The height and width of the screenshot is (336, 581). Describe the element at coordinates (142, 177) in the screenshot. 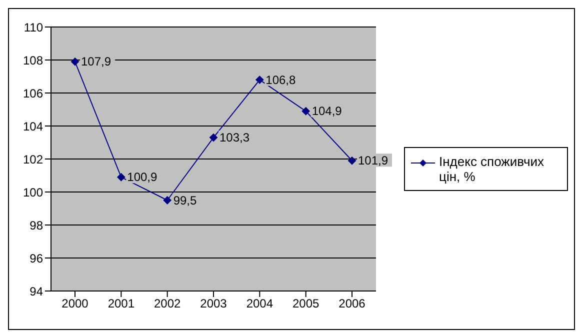

I see `data-label: 100,9` at that location.